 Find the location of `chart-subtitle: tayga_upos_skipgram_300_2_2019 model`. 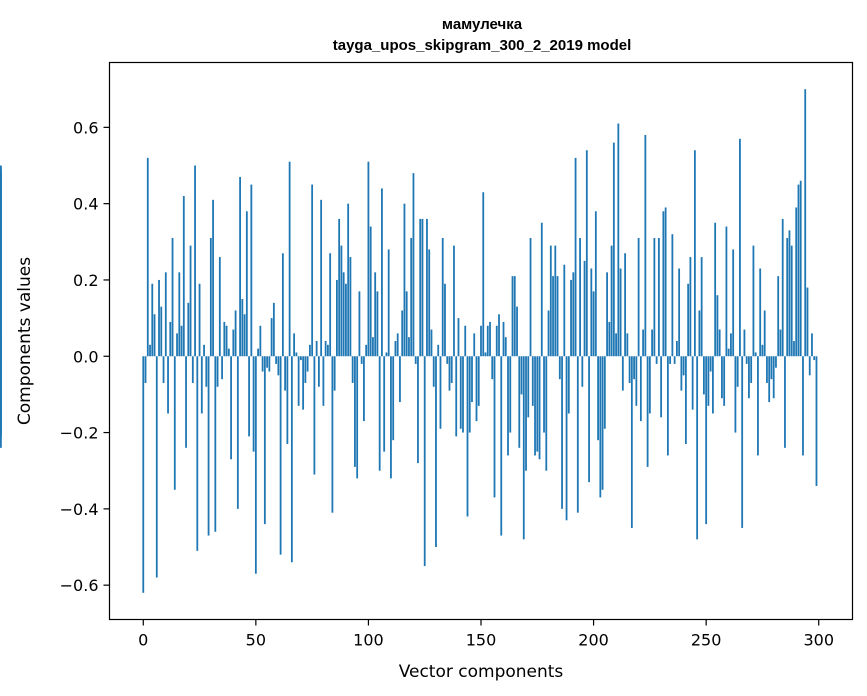

chart-subtitle: tayga_upos_skipgram_300_2_2019 model is located at coordinates (482, 45).